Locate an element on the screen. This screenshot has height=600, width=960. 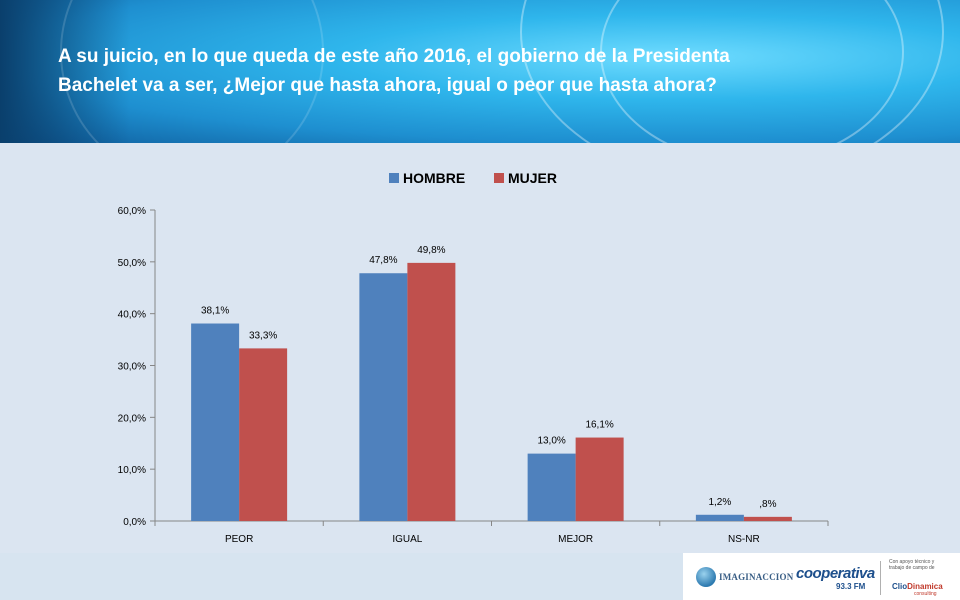
data-label: 38,1% is located at coordinates (215, 311).